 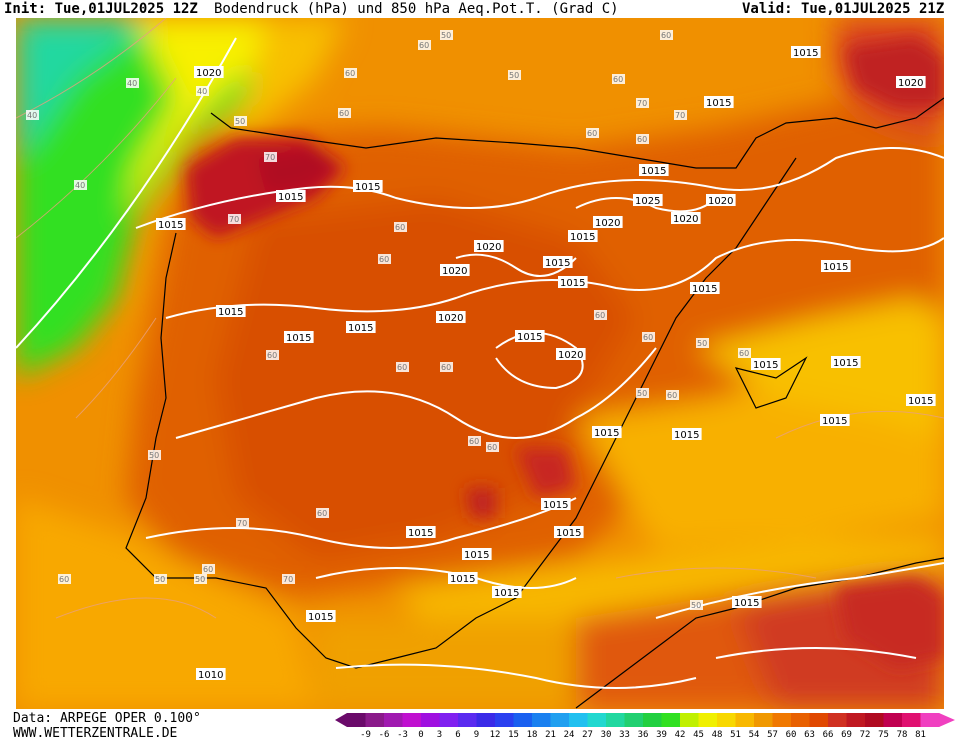 What do you see at coordinates (476, 735) in the screenshot?
I see `legend-tick-label: 9` at bounding box center [476, 735].